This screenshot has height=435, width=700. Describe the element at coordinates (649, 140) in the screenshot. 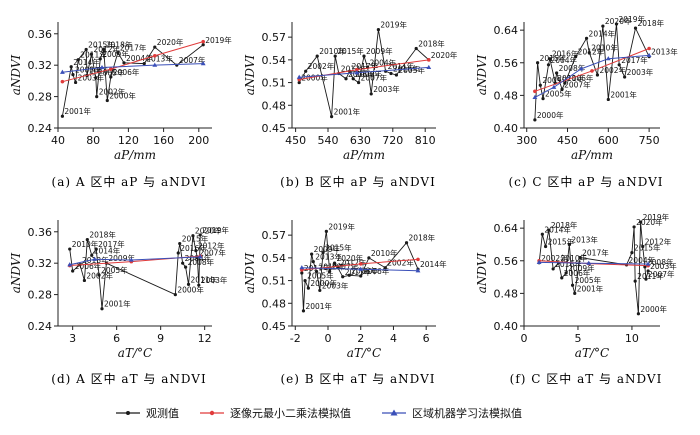

I see `x-tick-label: 750` at that location.